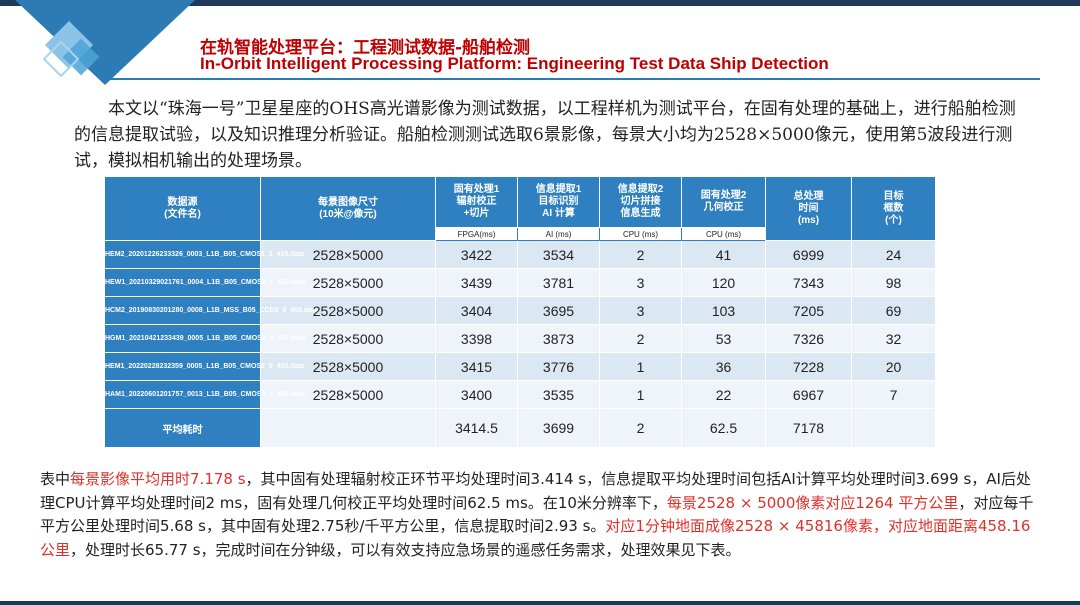 The height and width of the screenshot is (605, 1080). What do you see at coordinates (808, 282) in the screenshot?
I see `row-total: 7343` at bounding box center [808, 282].